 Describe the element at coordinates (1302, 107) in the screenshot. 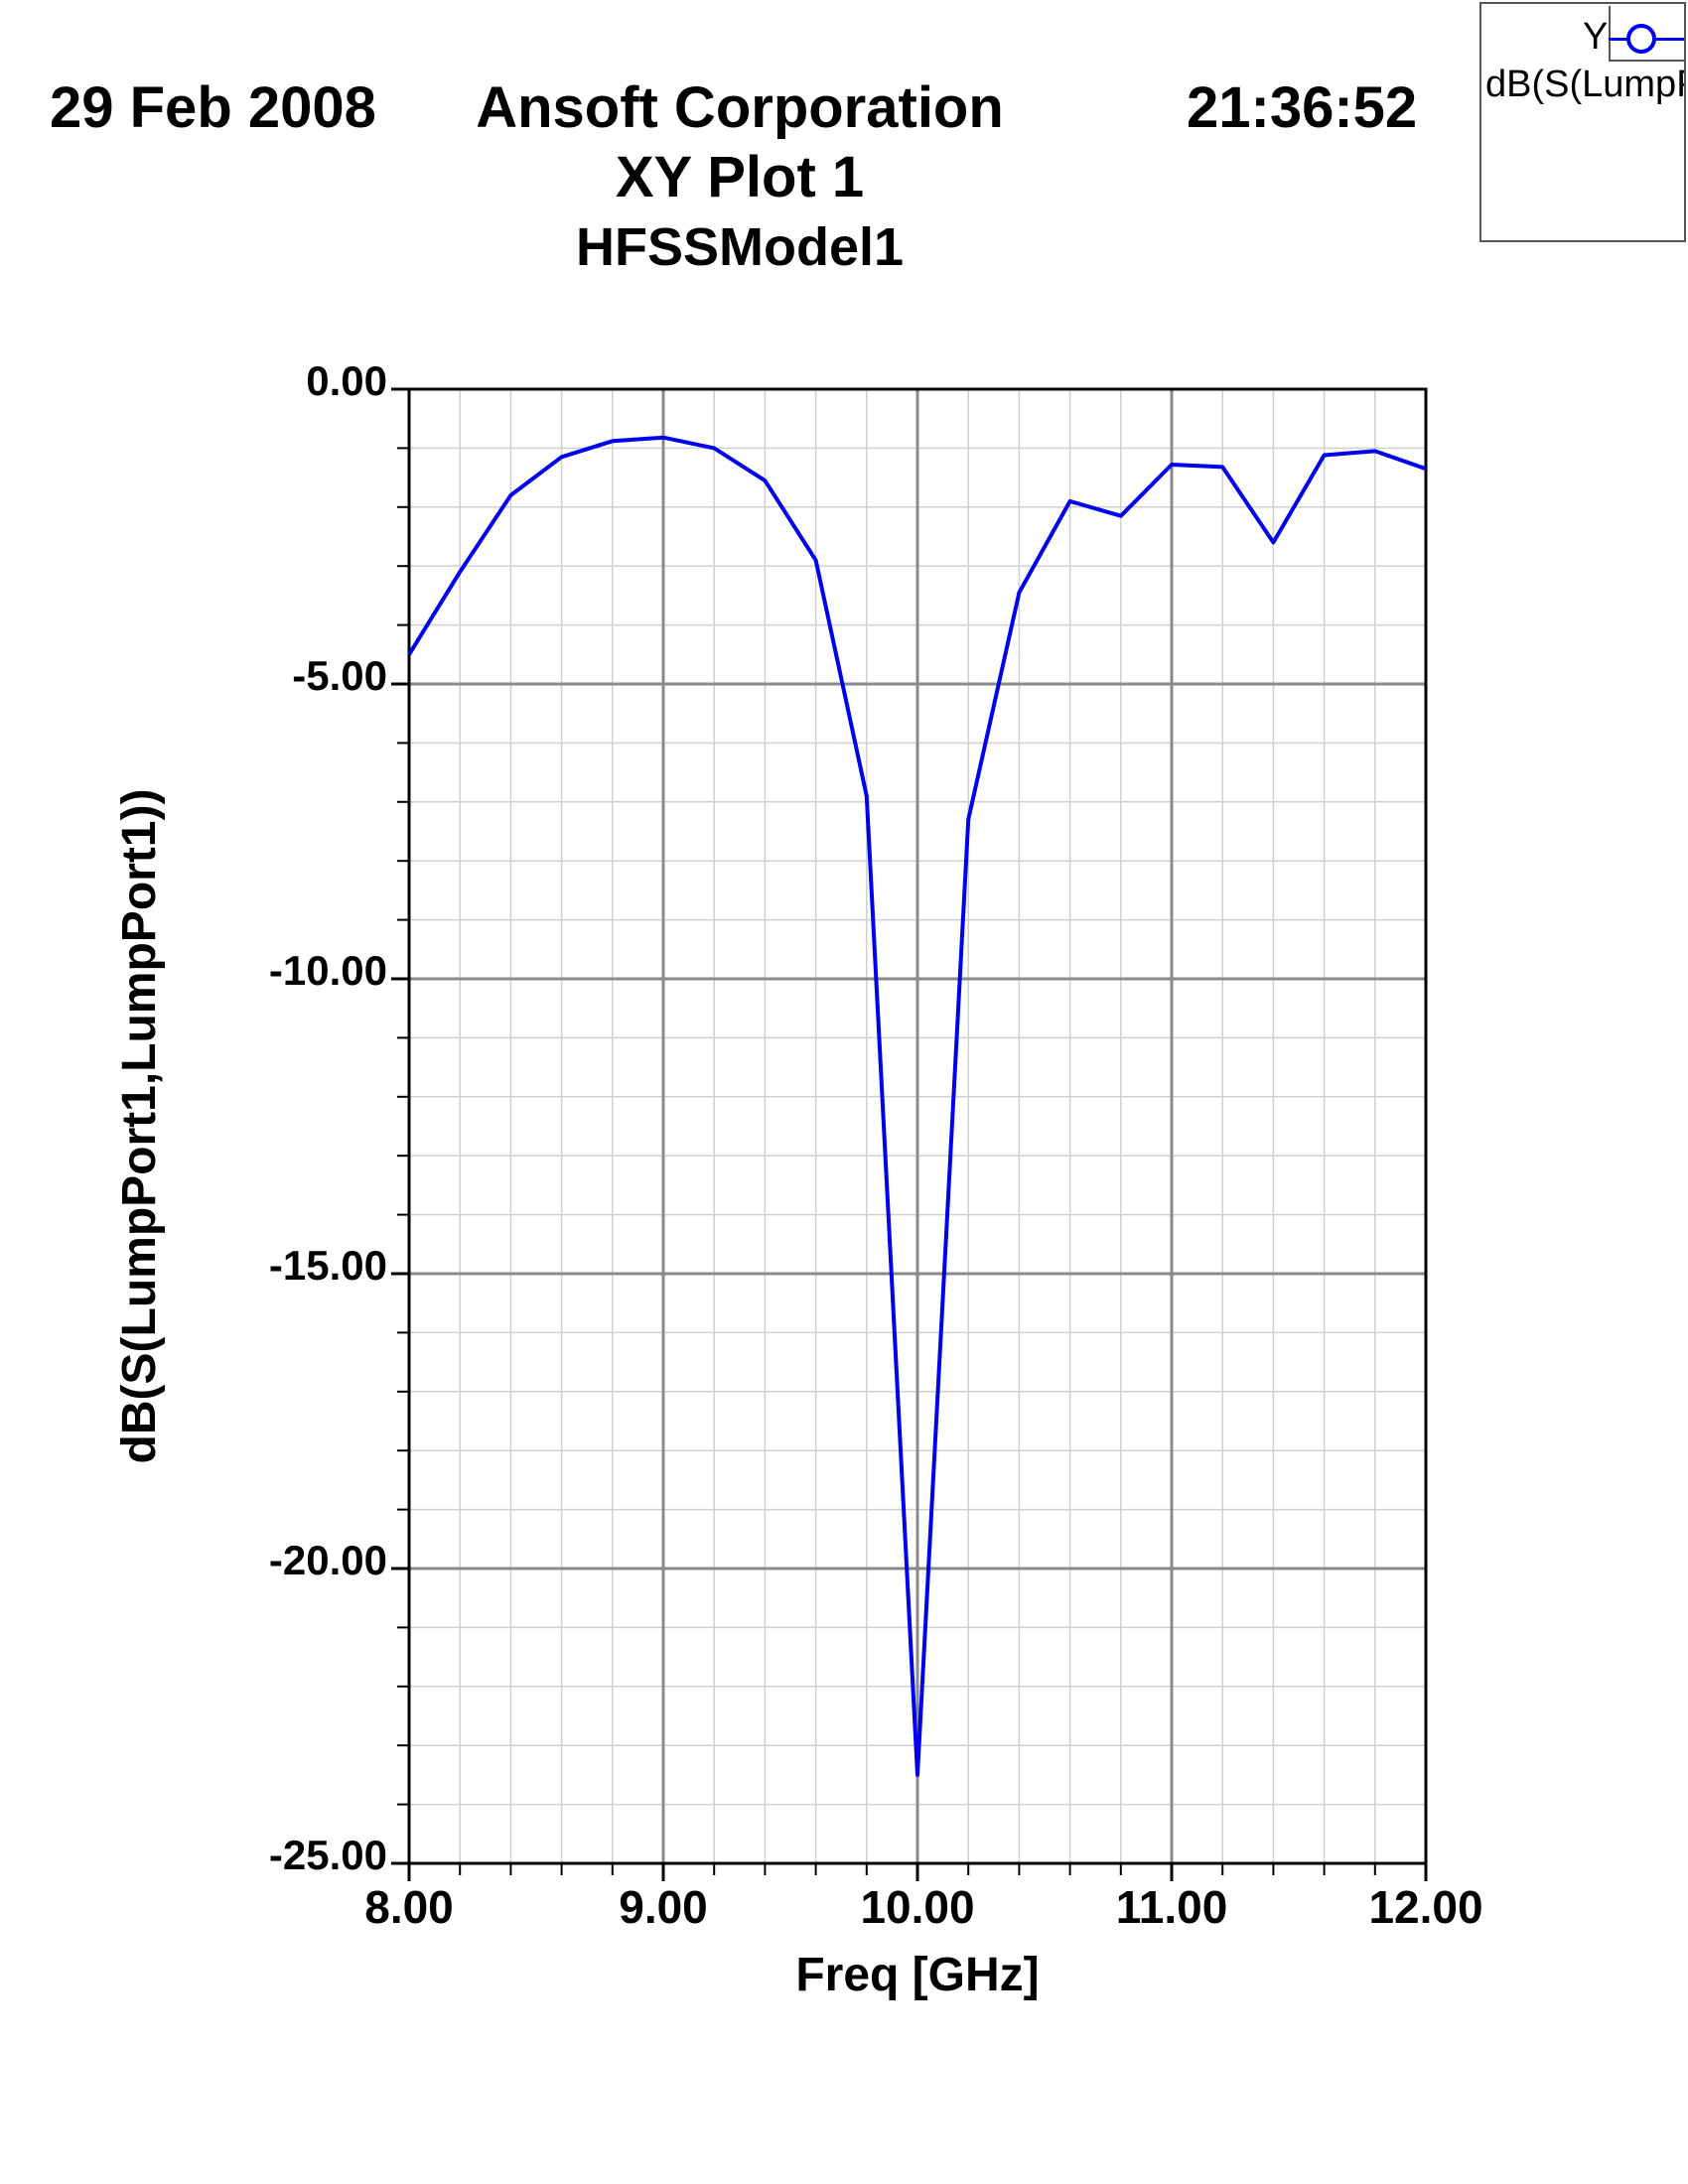

I see `header-time: 21:36:52` at that location.